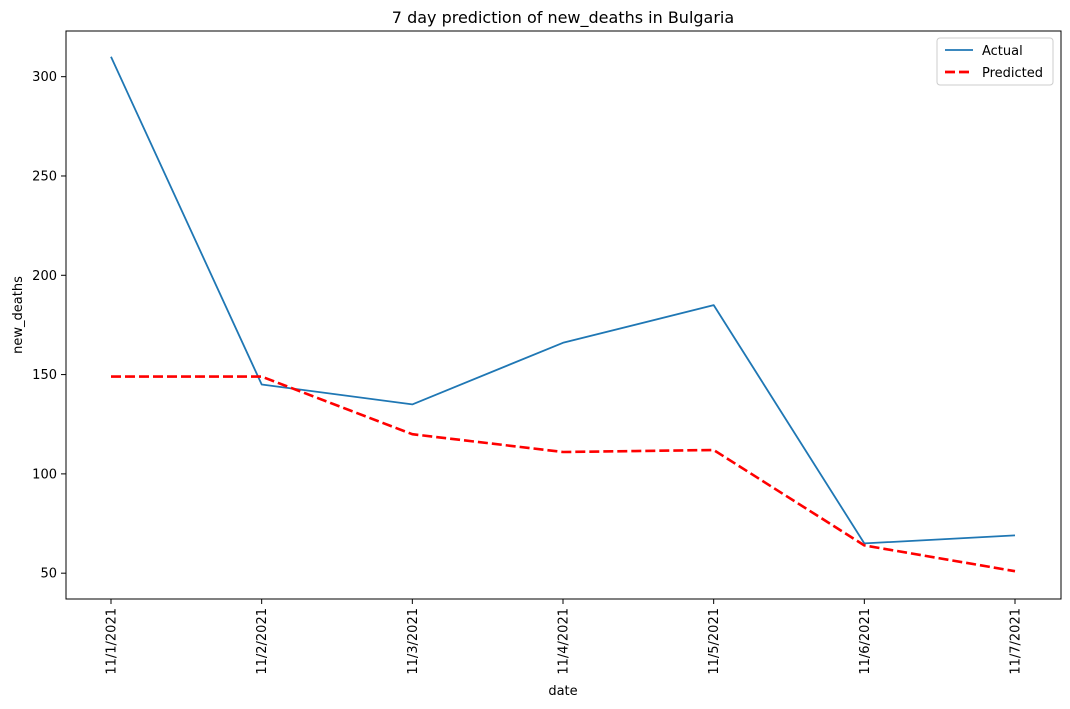  Describe the element at coordinates (44, 474) in the screenshot. I see `y-tick-label: 100` at that location.